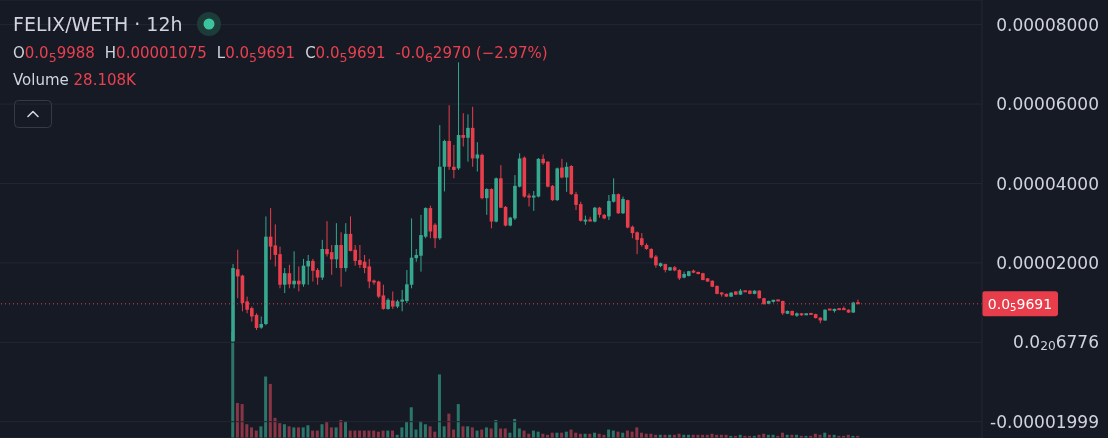 The image size is (1108, 438). What do you see at coordinates (1056, 343) in the screenshot?
I see `y-tick-label: 0.0$_{20}$6776` at bounding box center [1056, 343].